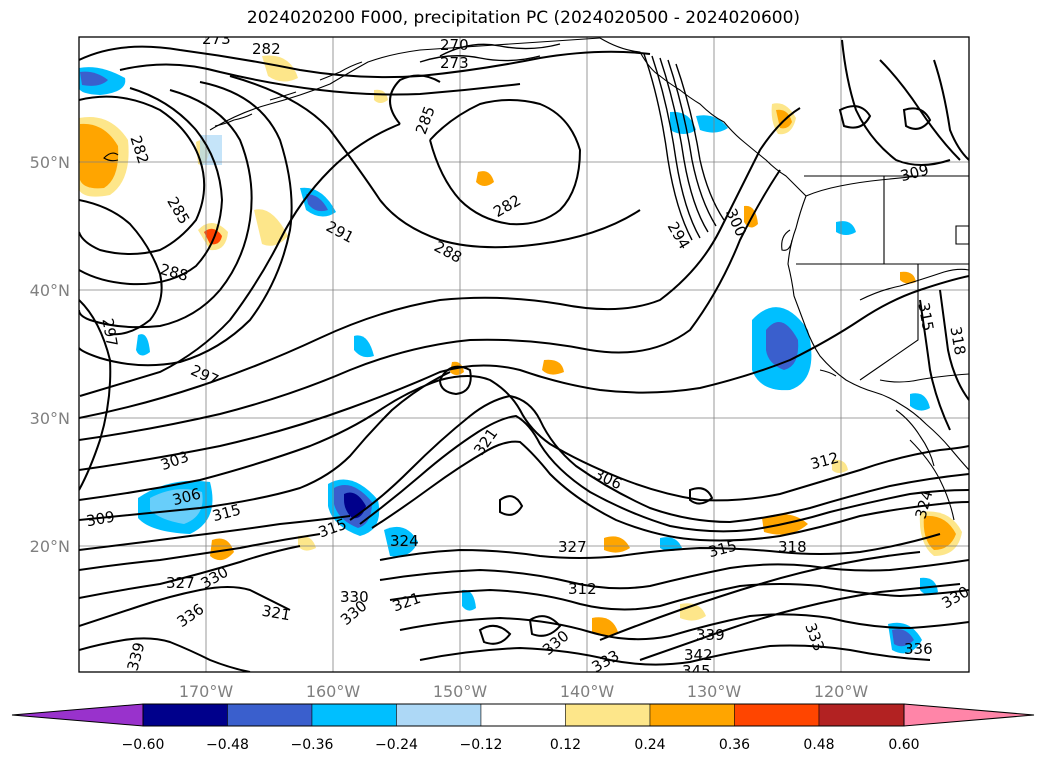  What do you see at coordinates (841, 691) in the screenshot?
I see `lon-label-120w: 120°W` at bounding box center [841, 691].